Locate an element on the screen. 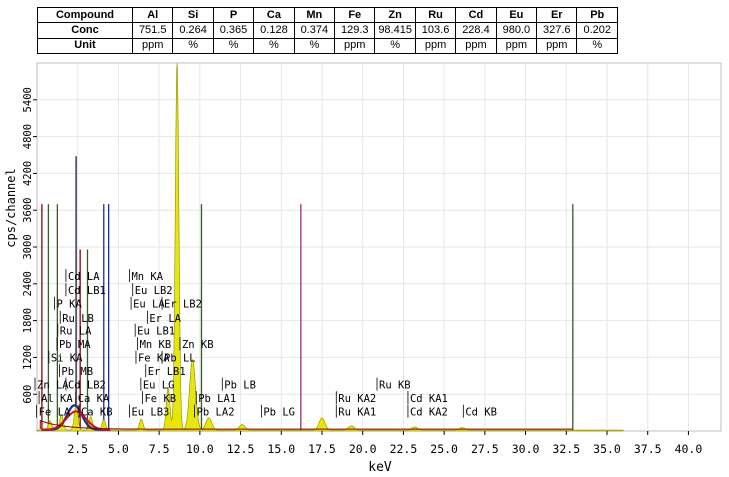  peak-label: Eu LB1 is located at coordinates (156, 332).